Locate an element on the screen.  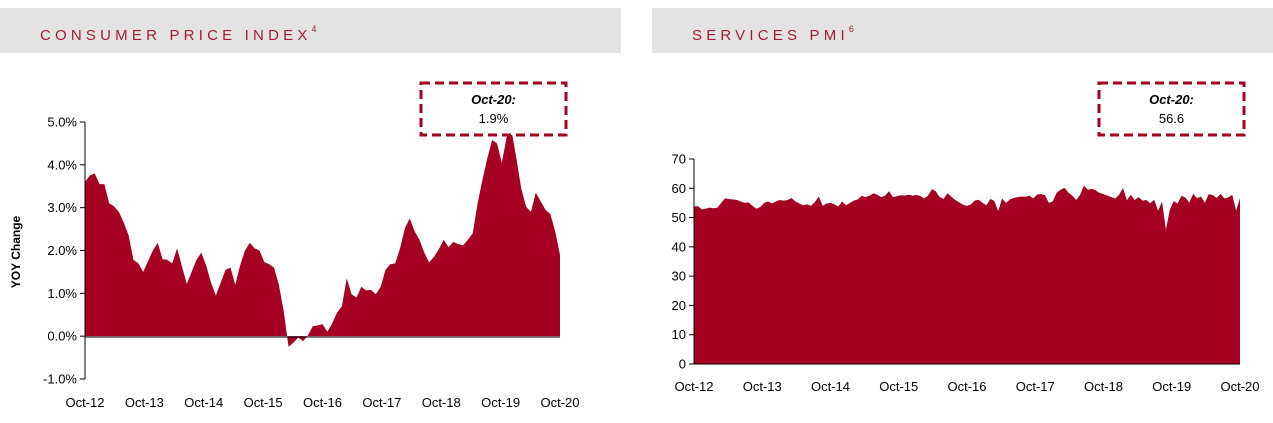
pmi-header: SERVICES PMI6 is located at coordinates (962, 30).